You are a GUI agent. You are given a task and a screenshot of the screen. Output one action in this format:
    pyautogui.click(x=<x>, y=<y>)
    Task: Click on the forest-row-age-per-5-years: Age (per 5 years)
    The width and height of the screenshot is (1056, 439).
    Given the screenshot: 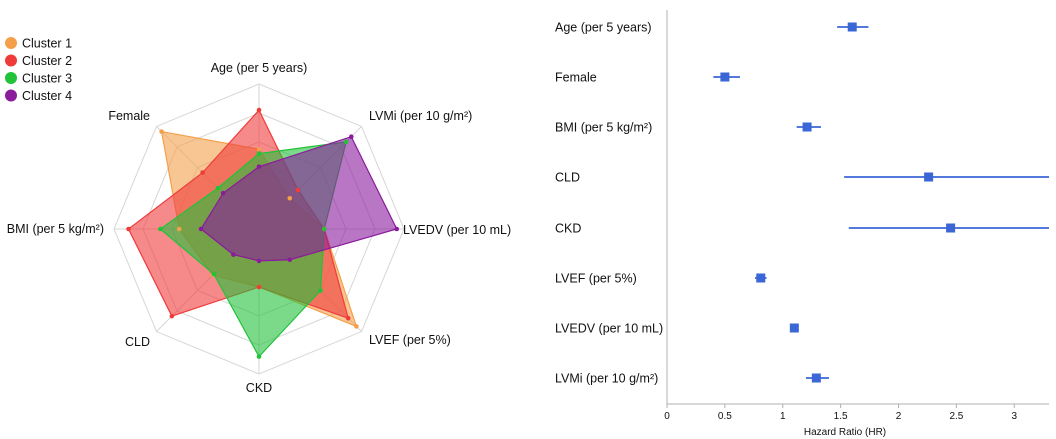 What is the action you would take?
    pyautogui.click(x=712, y=28)
    